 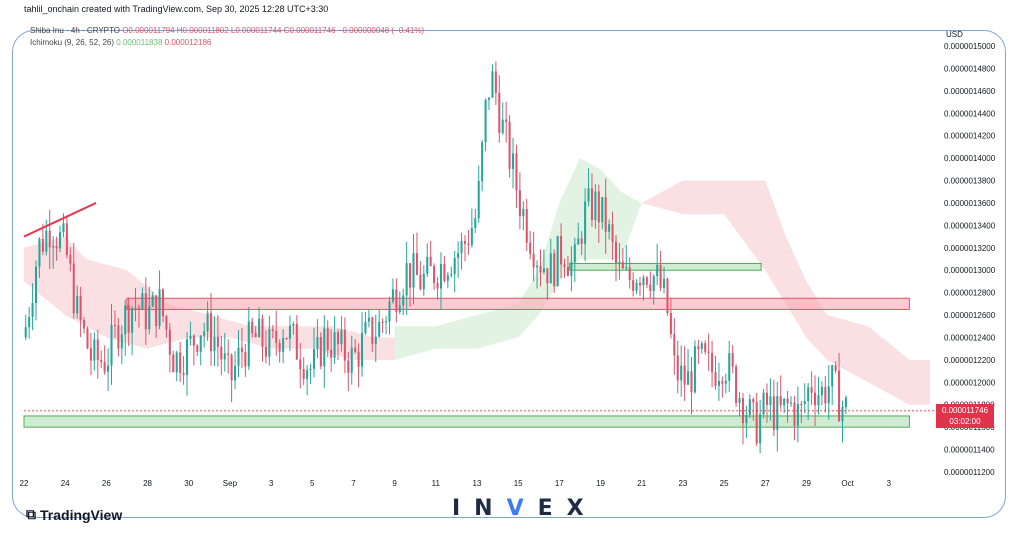 I want to click on x-tick-label: 3, so click(x=889, y=483).